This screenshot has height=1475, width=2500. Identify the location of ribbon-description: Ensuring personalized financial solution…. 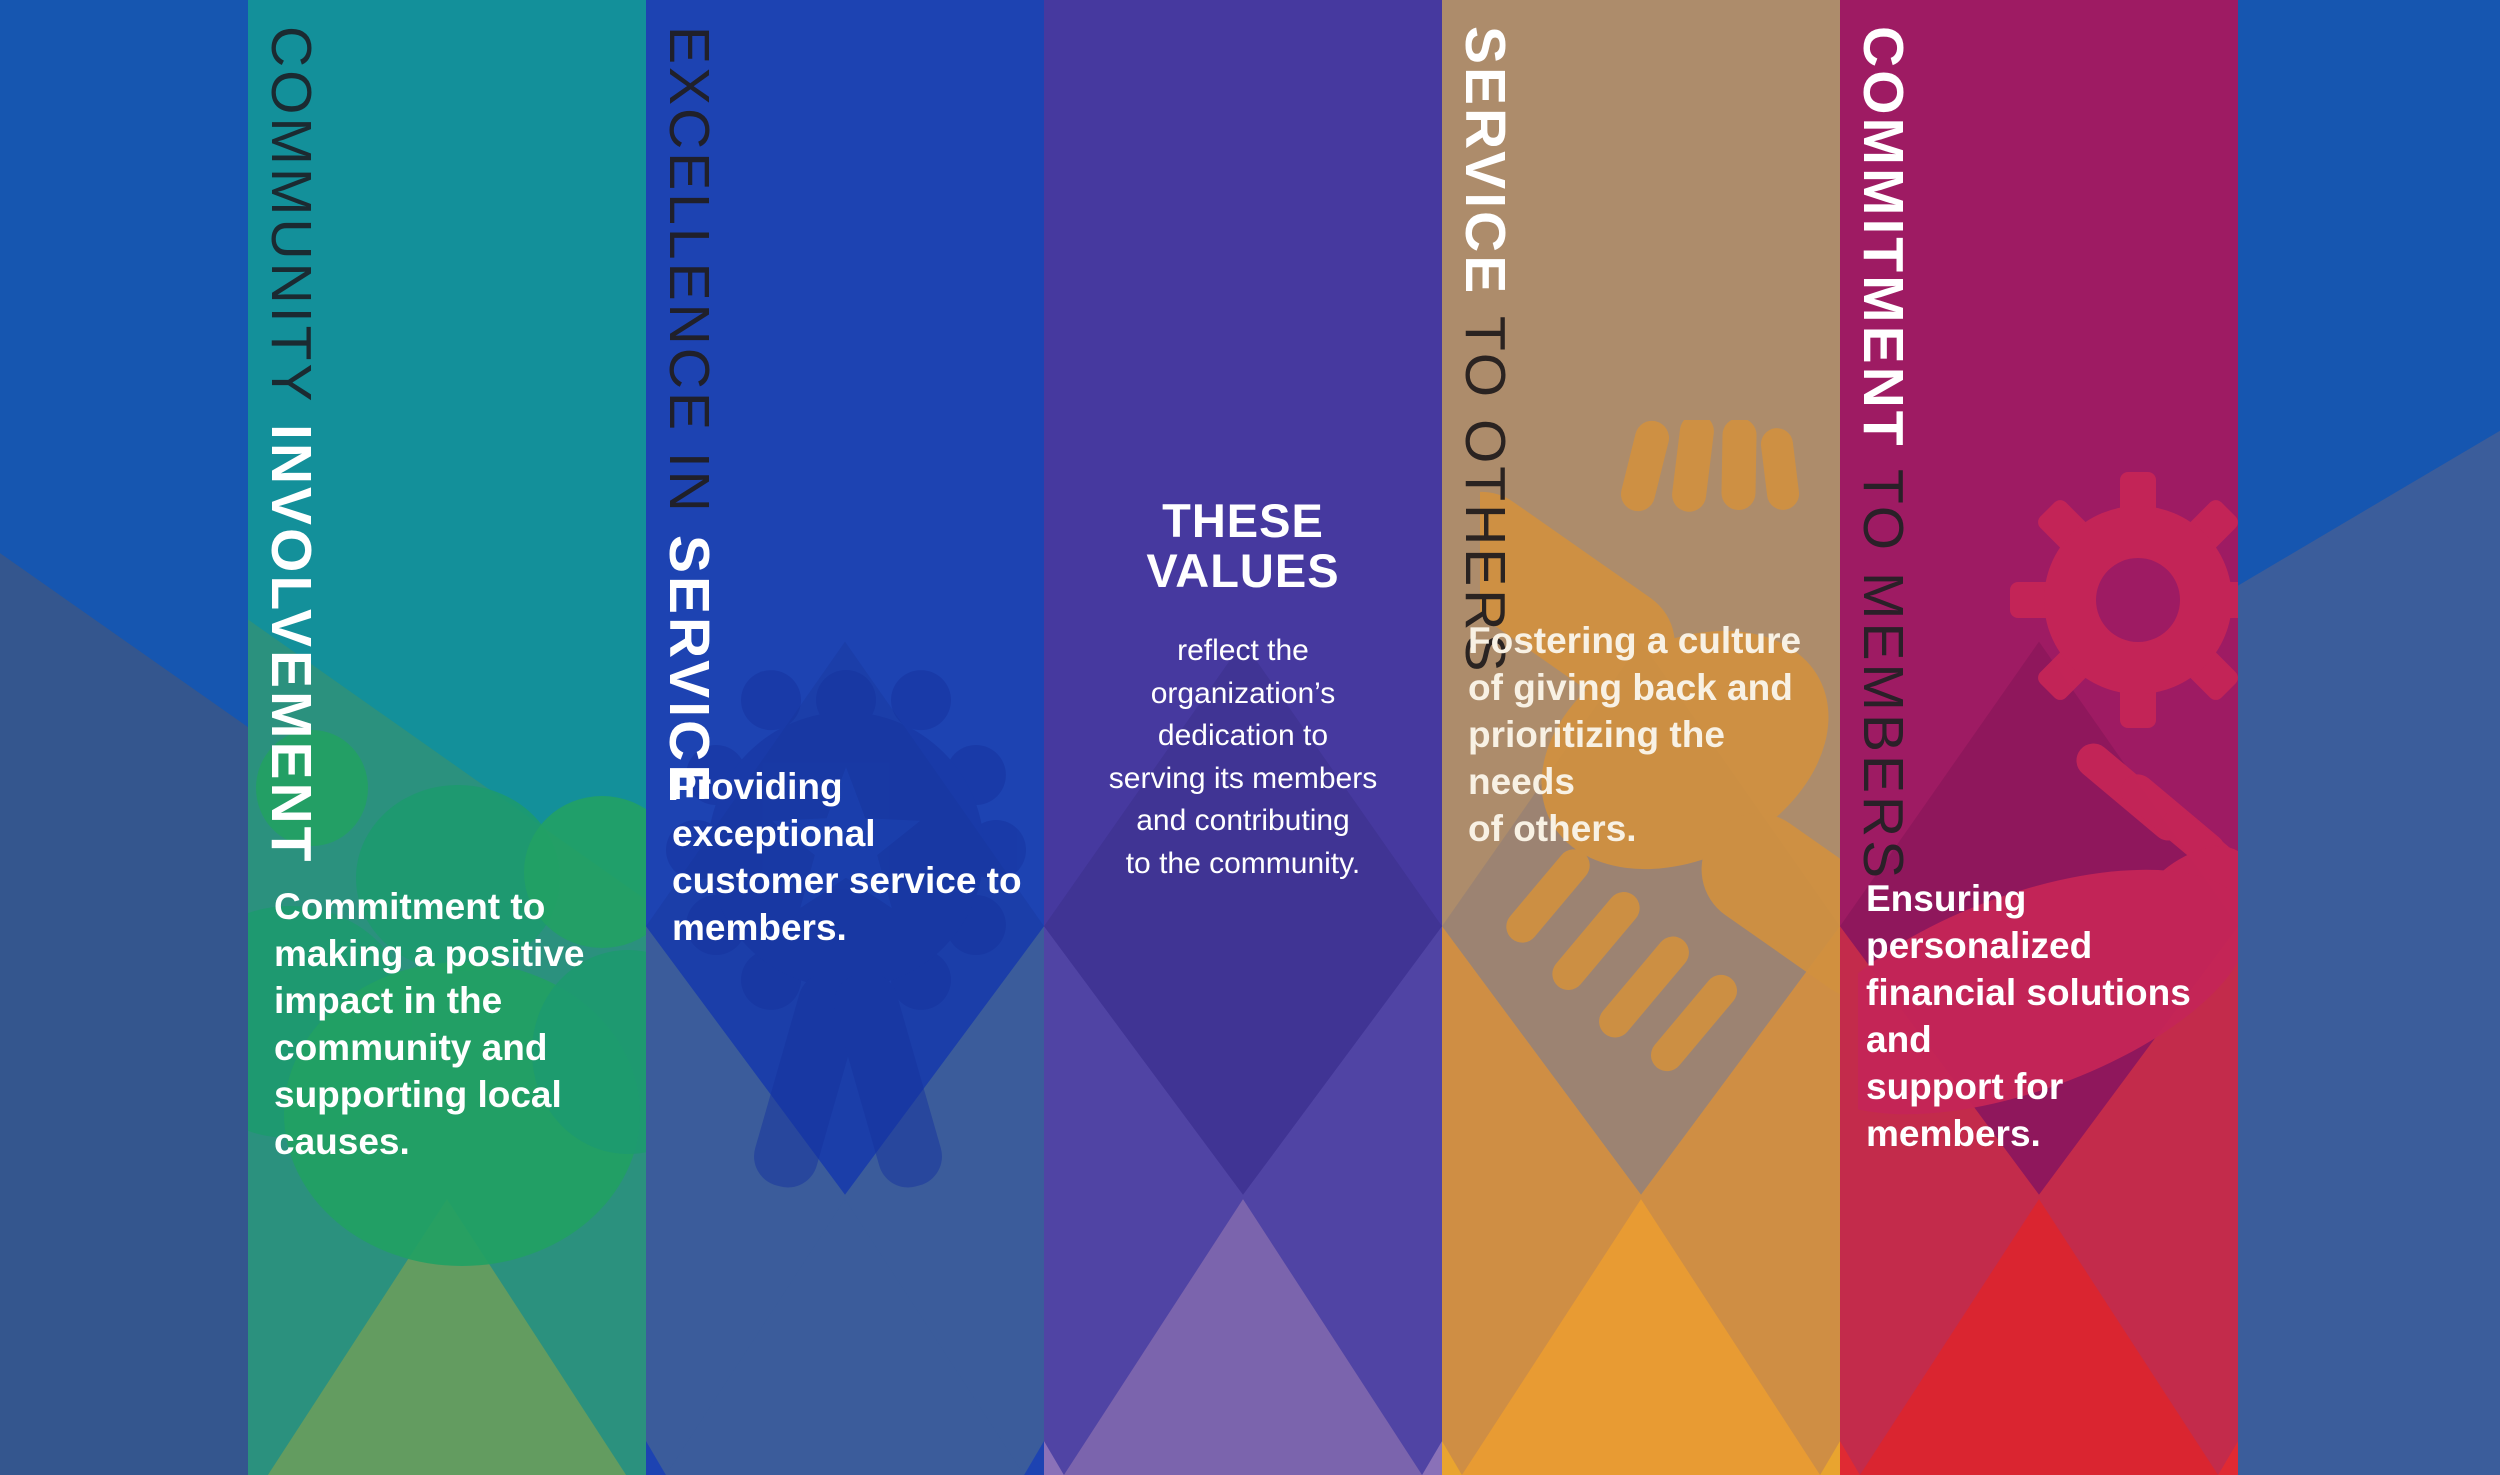
(2028, 1016).